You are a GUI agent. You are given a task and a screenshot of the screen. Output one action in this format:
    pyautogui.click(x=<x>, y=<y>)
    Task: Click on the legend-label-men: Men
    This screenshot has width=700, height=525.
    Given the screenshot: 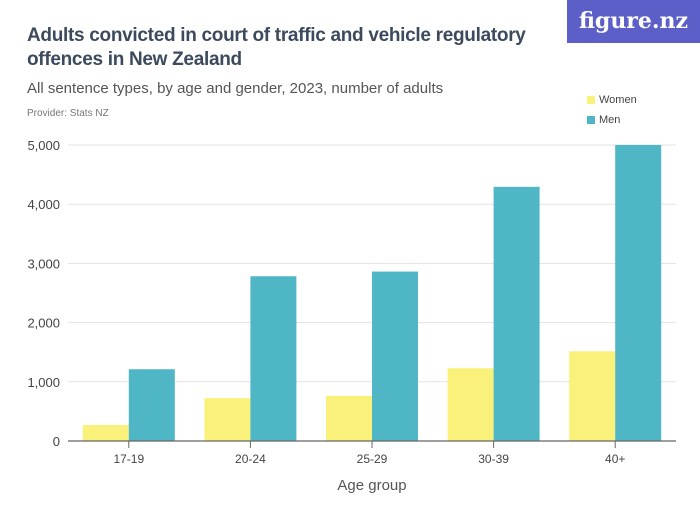 What is the action you would take?
    pyautogui.click(x=610, y=120)
    